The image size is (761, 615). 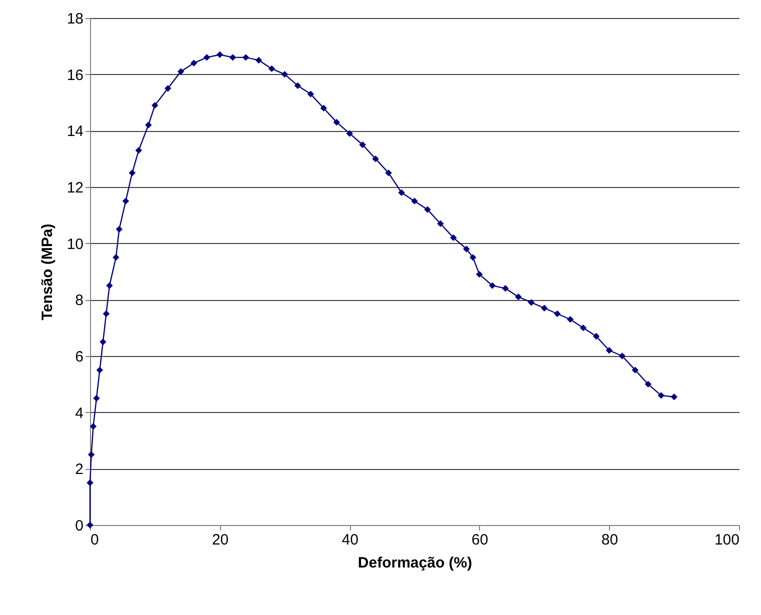 What do you see at coordinates (75, 244) in the screenshot?
I see `y-tick-label: 10` at bounding box center [75, 244].